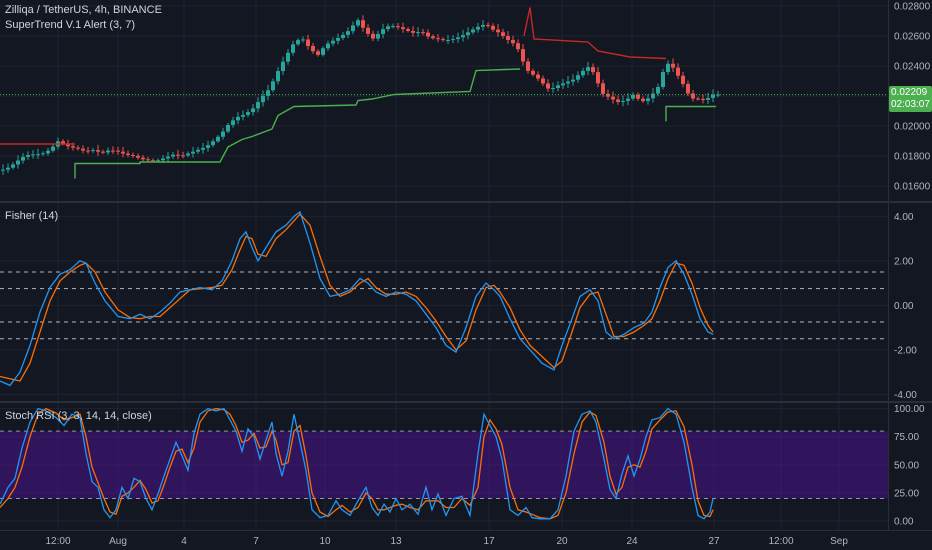  Describe the element at coordinates (912, 37) in the screenshot. I see `y-tick-label: 0.02600` at that location.